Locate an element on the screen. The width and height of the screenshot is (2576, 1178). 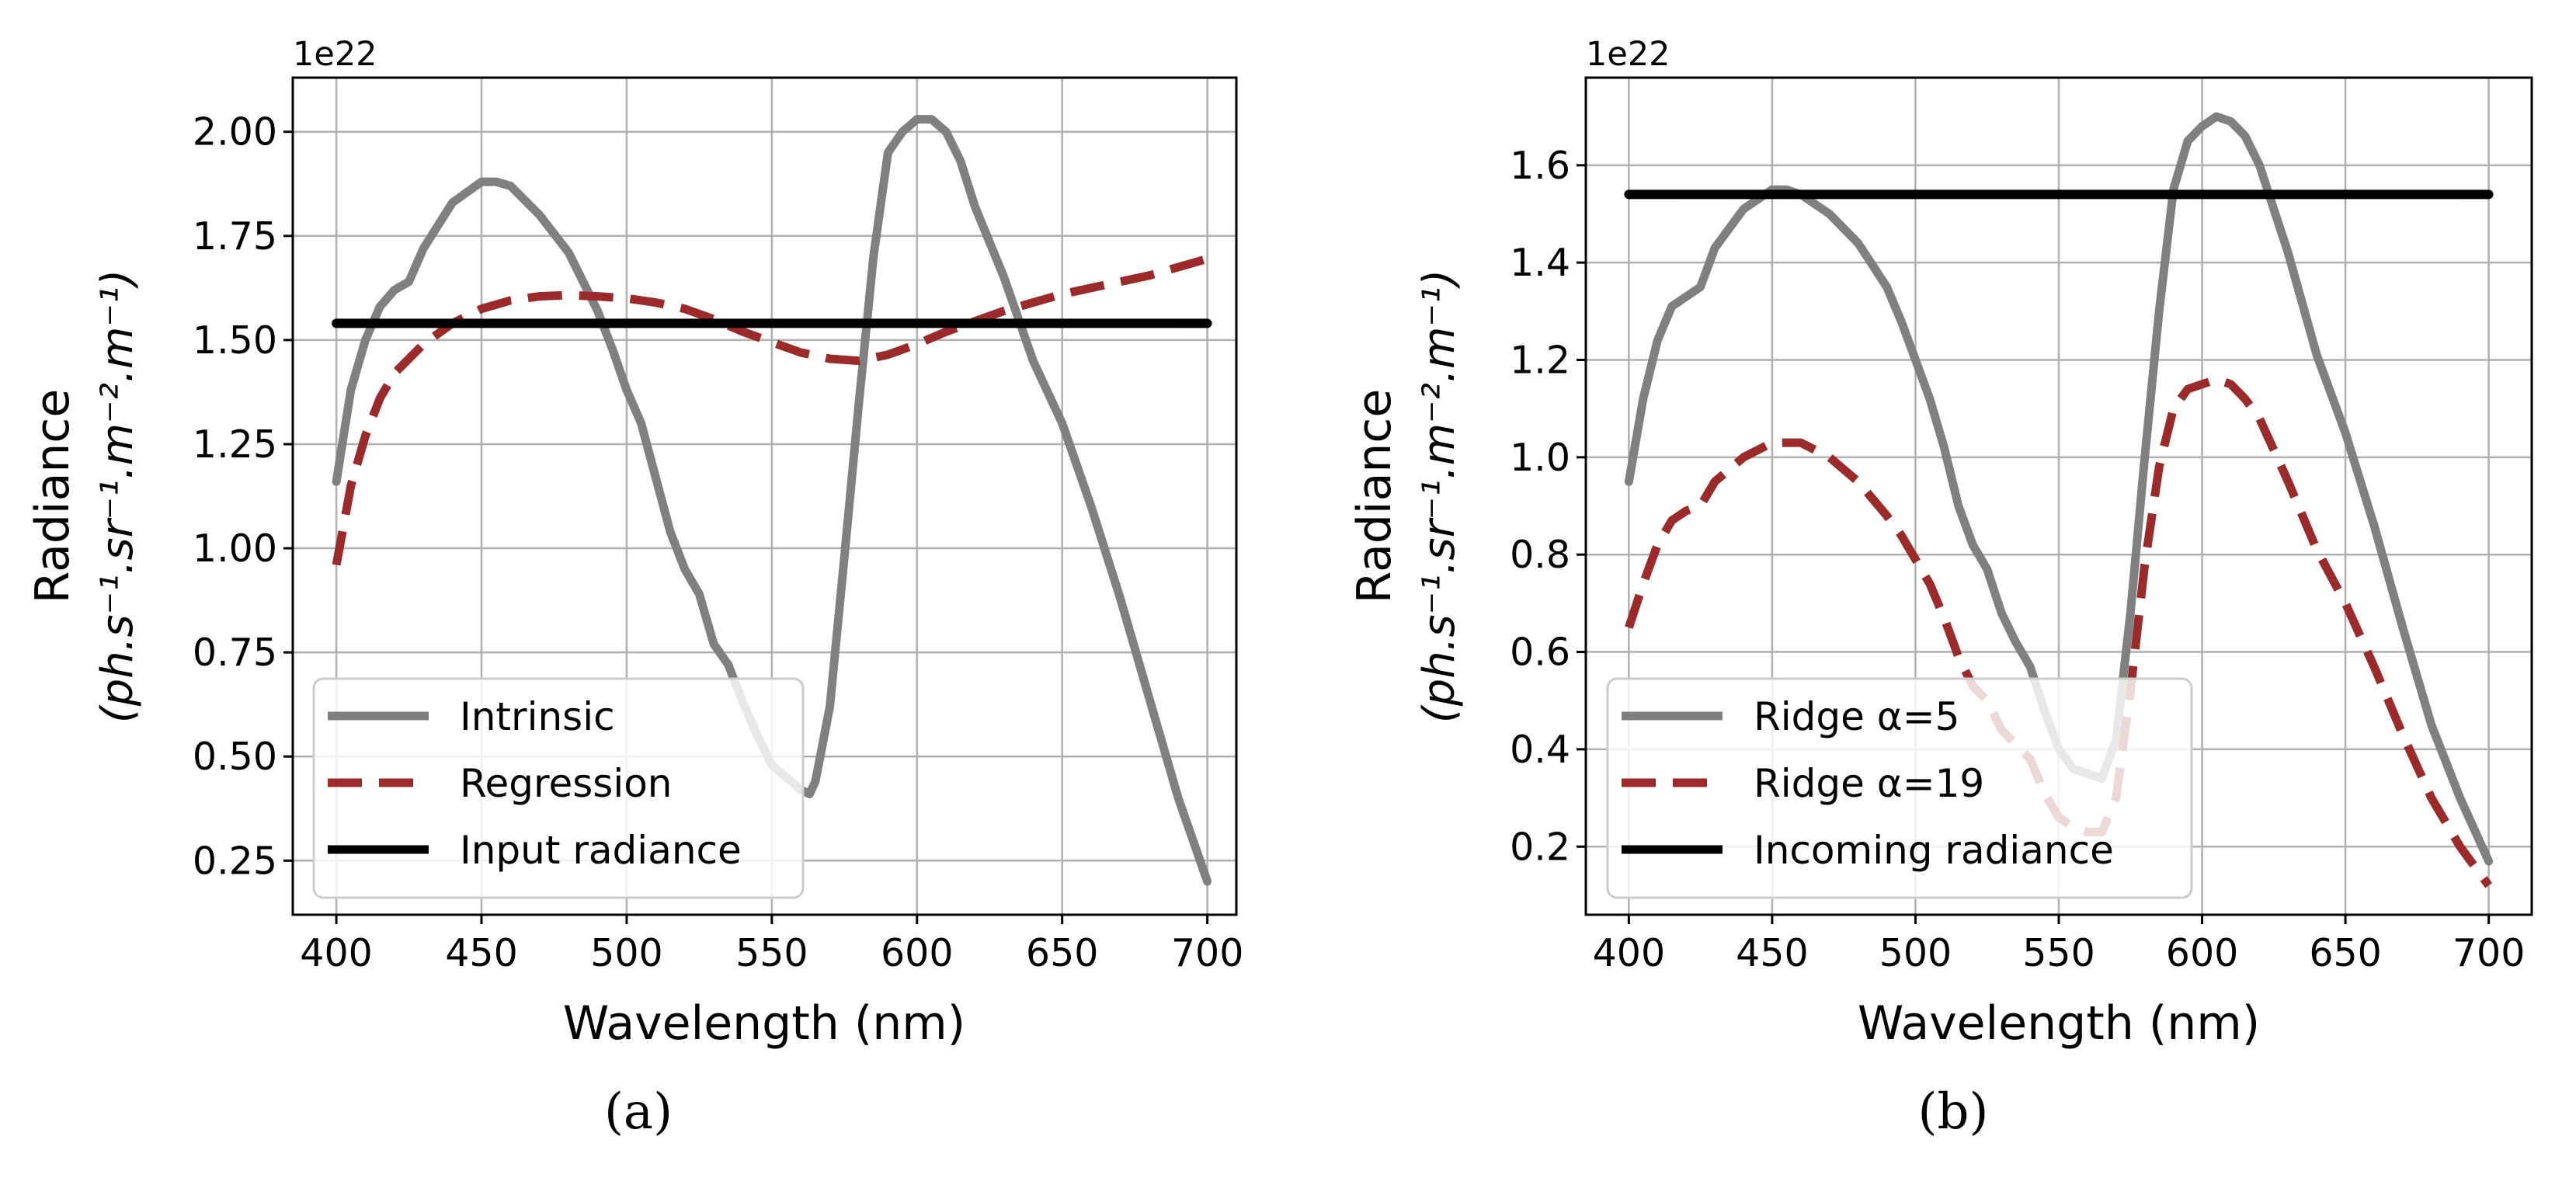
y-axis-label-line1-b: Radiance is located at coordinates (1374, 497).